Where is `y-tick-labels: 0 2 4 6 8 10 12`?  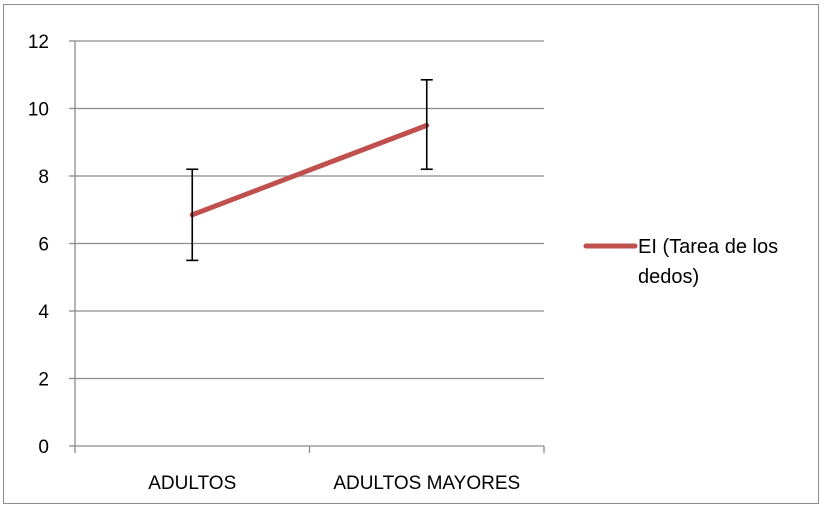
y-tick-labels: 0 2 4 6 8 10 12 is located at coordinates (39, 245).